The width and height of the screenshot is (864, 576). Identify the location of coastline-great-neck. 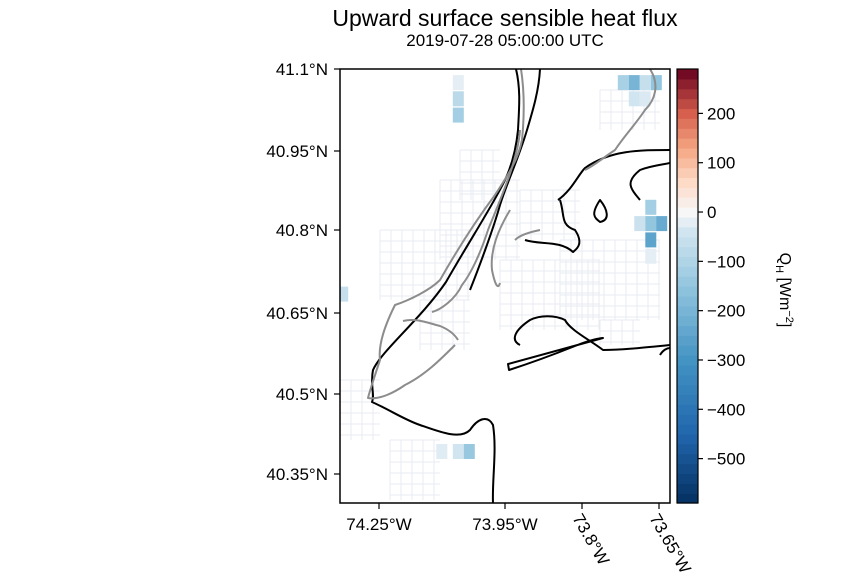
(649, 181).